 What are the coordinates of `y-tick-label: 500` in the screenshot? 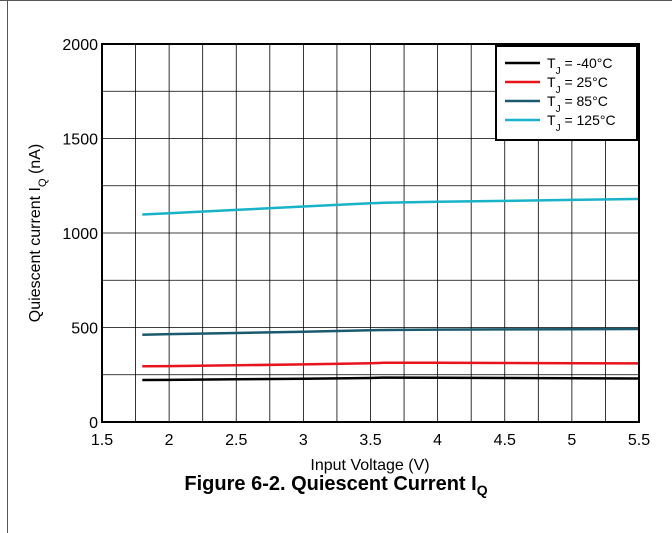 It's located at (84, 329).